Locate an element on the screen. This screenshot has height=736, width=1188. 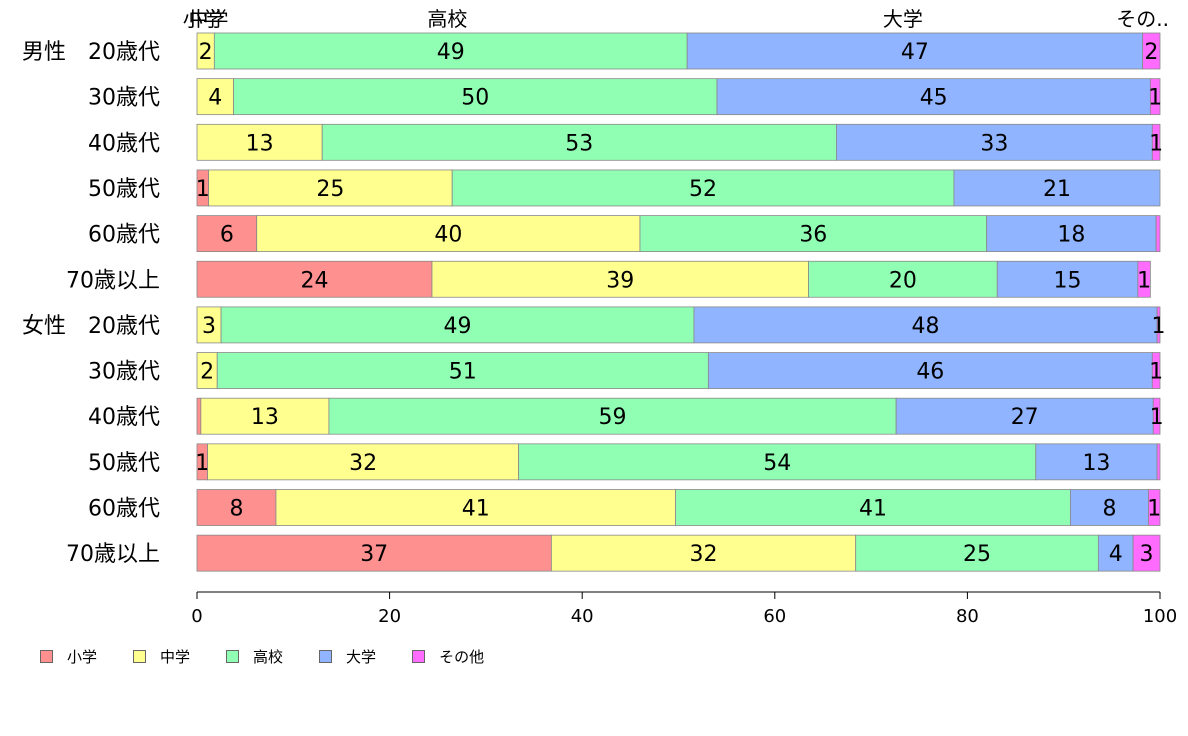
legend: 小学 中学 高校 大学 その他 is located at coordinates (262, 656).